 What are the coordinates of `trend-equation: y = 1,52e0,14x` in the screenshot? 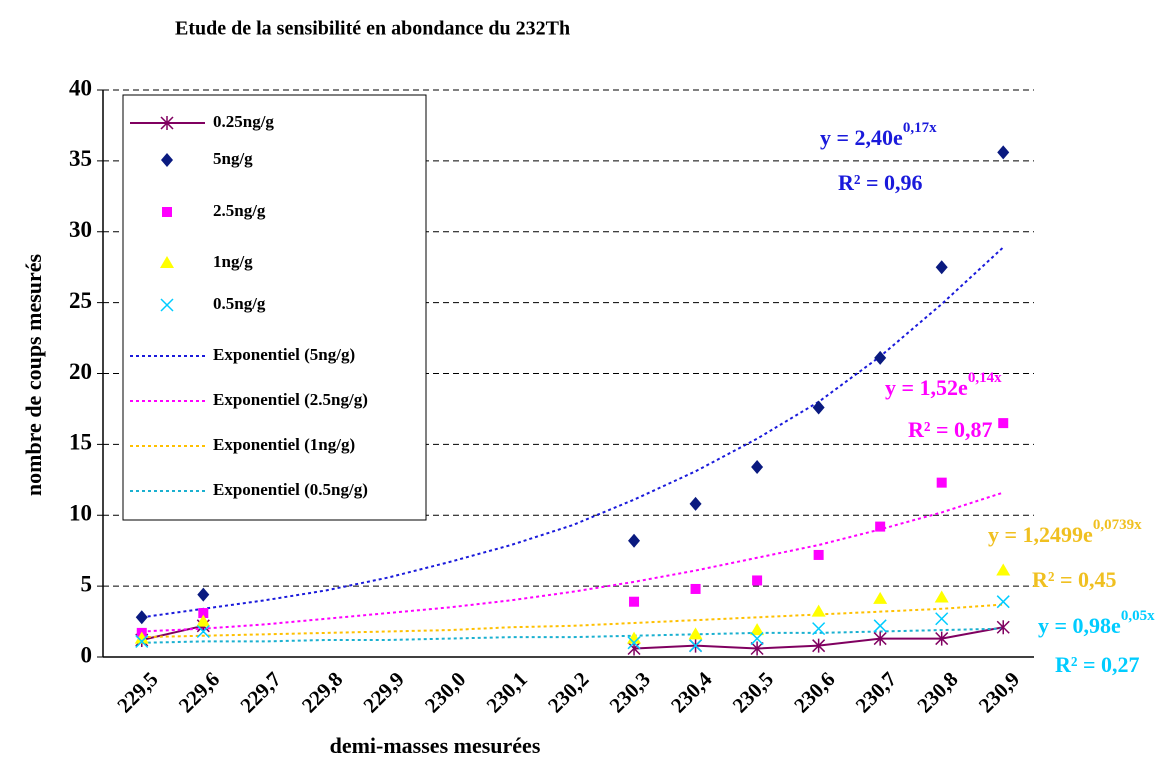 It's located at (943, 385).